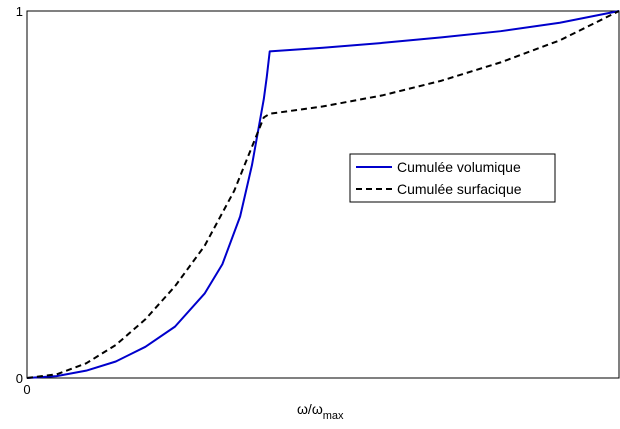  I want to click on legend-box, so click(452, 178).